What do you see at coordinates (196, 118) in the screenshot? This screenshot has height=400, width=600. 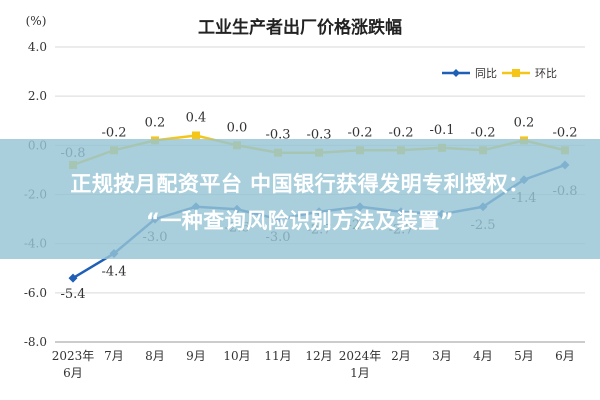 I see `data-label: 0.4` at bounding box center [196, 118].